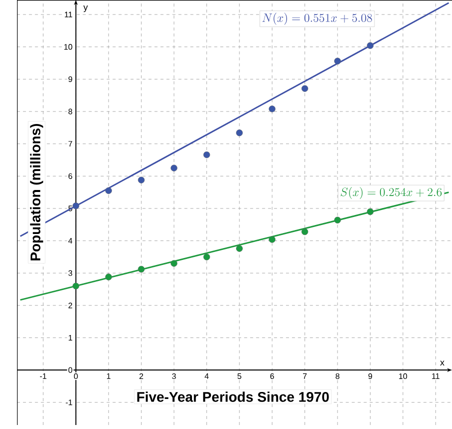 Image resolution: width=452 pixels, height=429 pixels. What do you see at coordinates (37, 192) in the screenshot?
I see `y-axis-title: Population (millions)` at bounding box center [37, 192].